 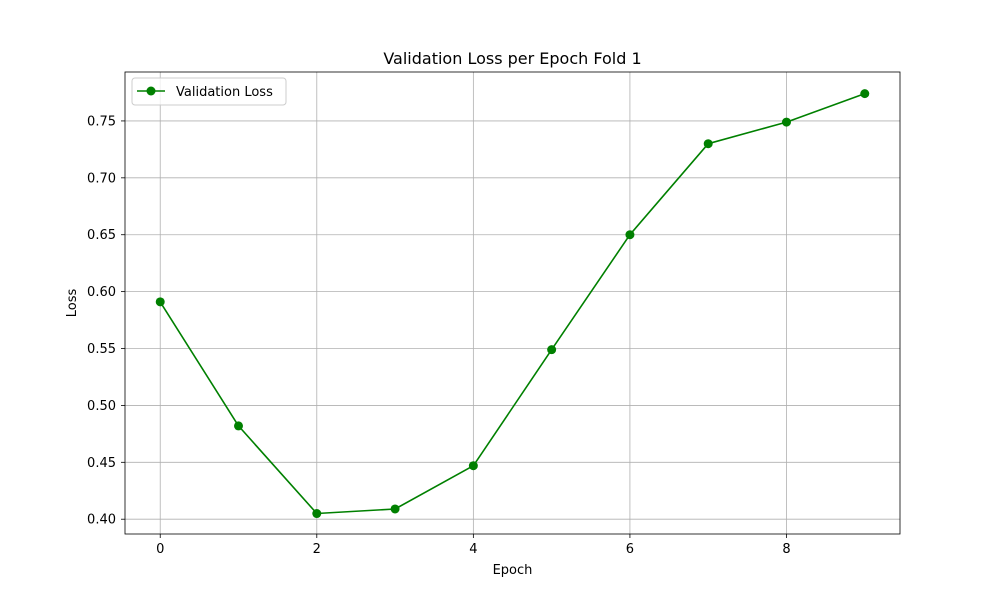 What do you see at coordinates (512, 58) in the screenshot?
I see `chart-title: Validation Loss per Epoch Fold 1` at bounding box center [512, 58].